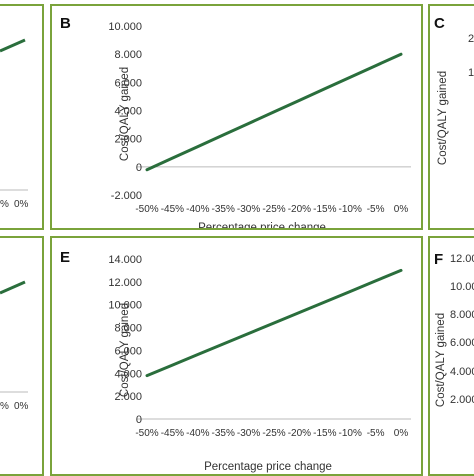 The image size is (474, 476). I want to click on panel-b-x-tick: -15%, so click(324, 209).